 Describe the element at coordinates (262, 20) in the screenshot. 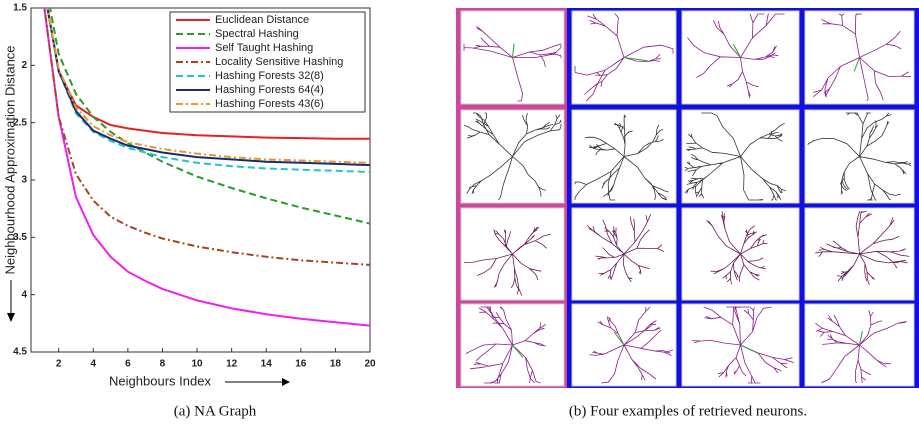

I see `legend-label: Euclidean Distance` at that location.